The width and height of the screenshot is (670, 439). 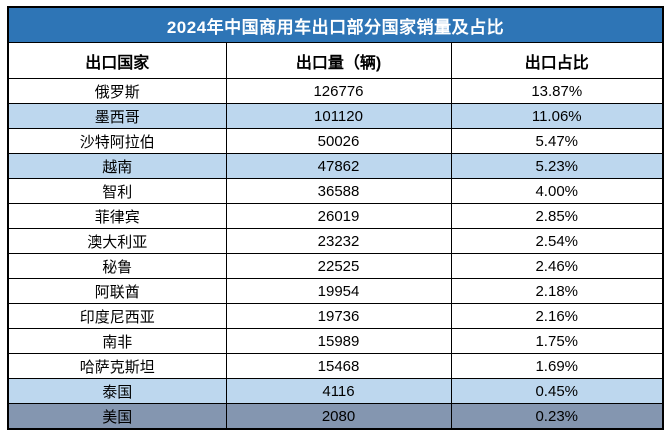 I want to click on table-row: 澳大利亚 23232 2.54%, so click(x=335, y=241).